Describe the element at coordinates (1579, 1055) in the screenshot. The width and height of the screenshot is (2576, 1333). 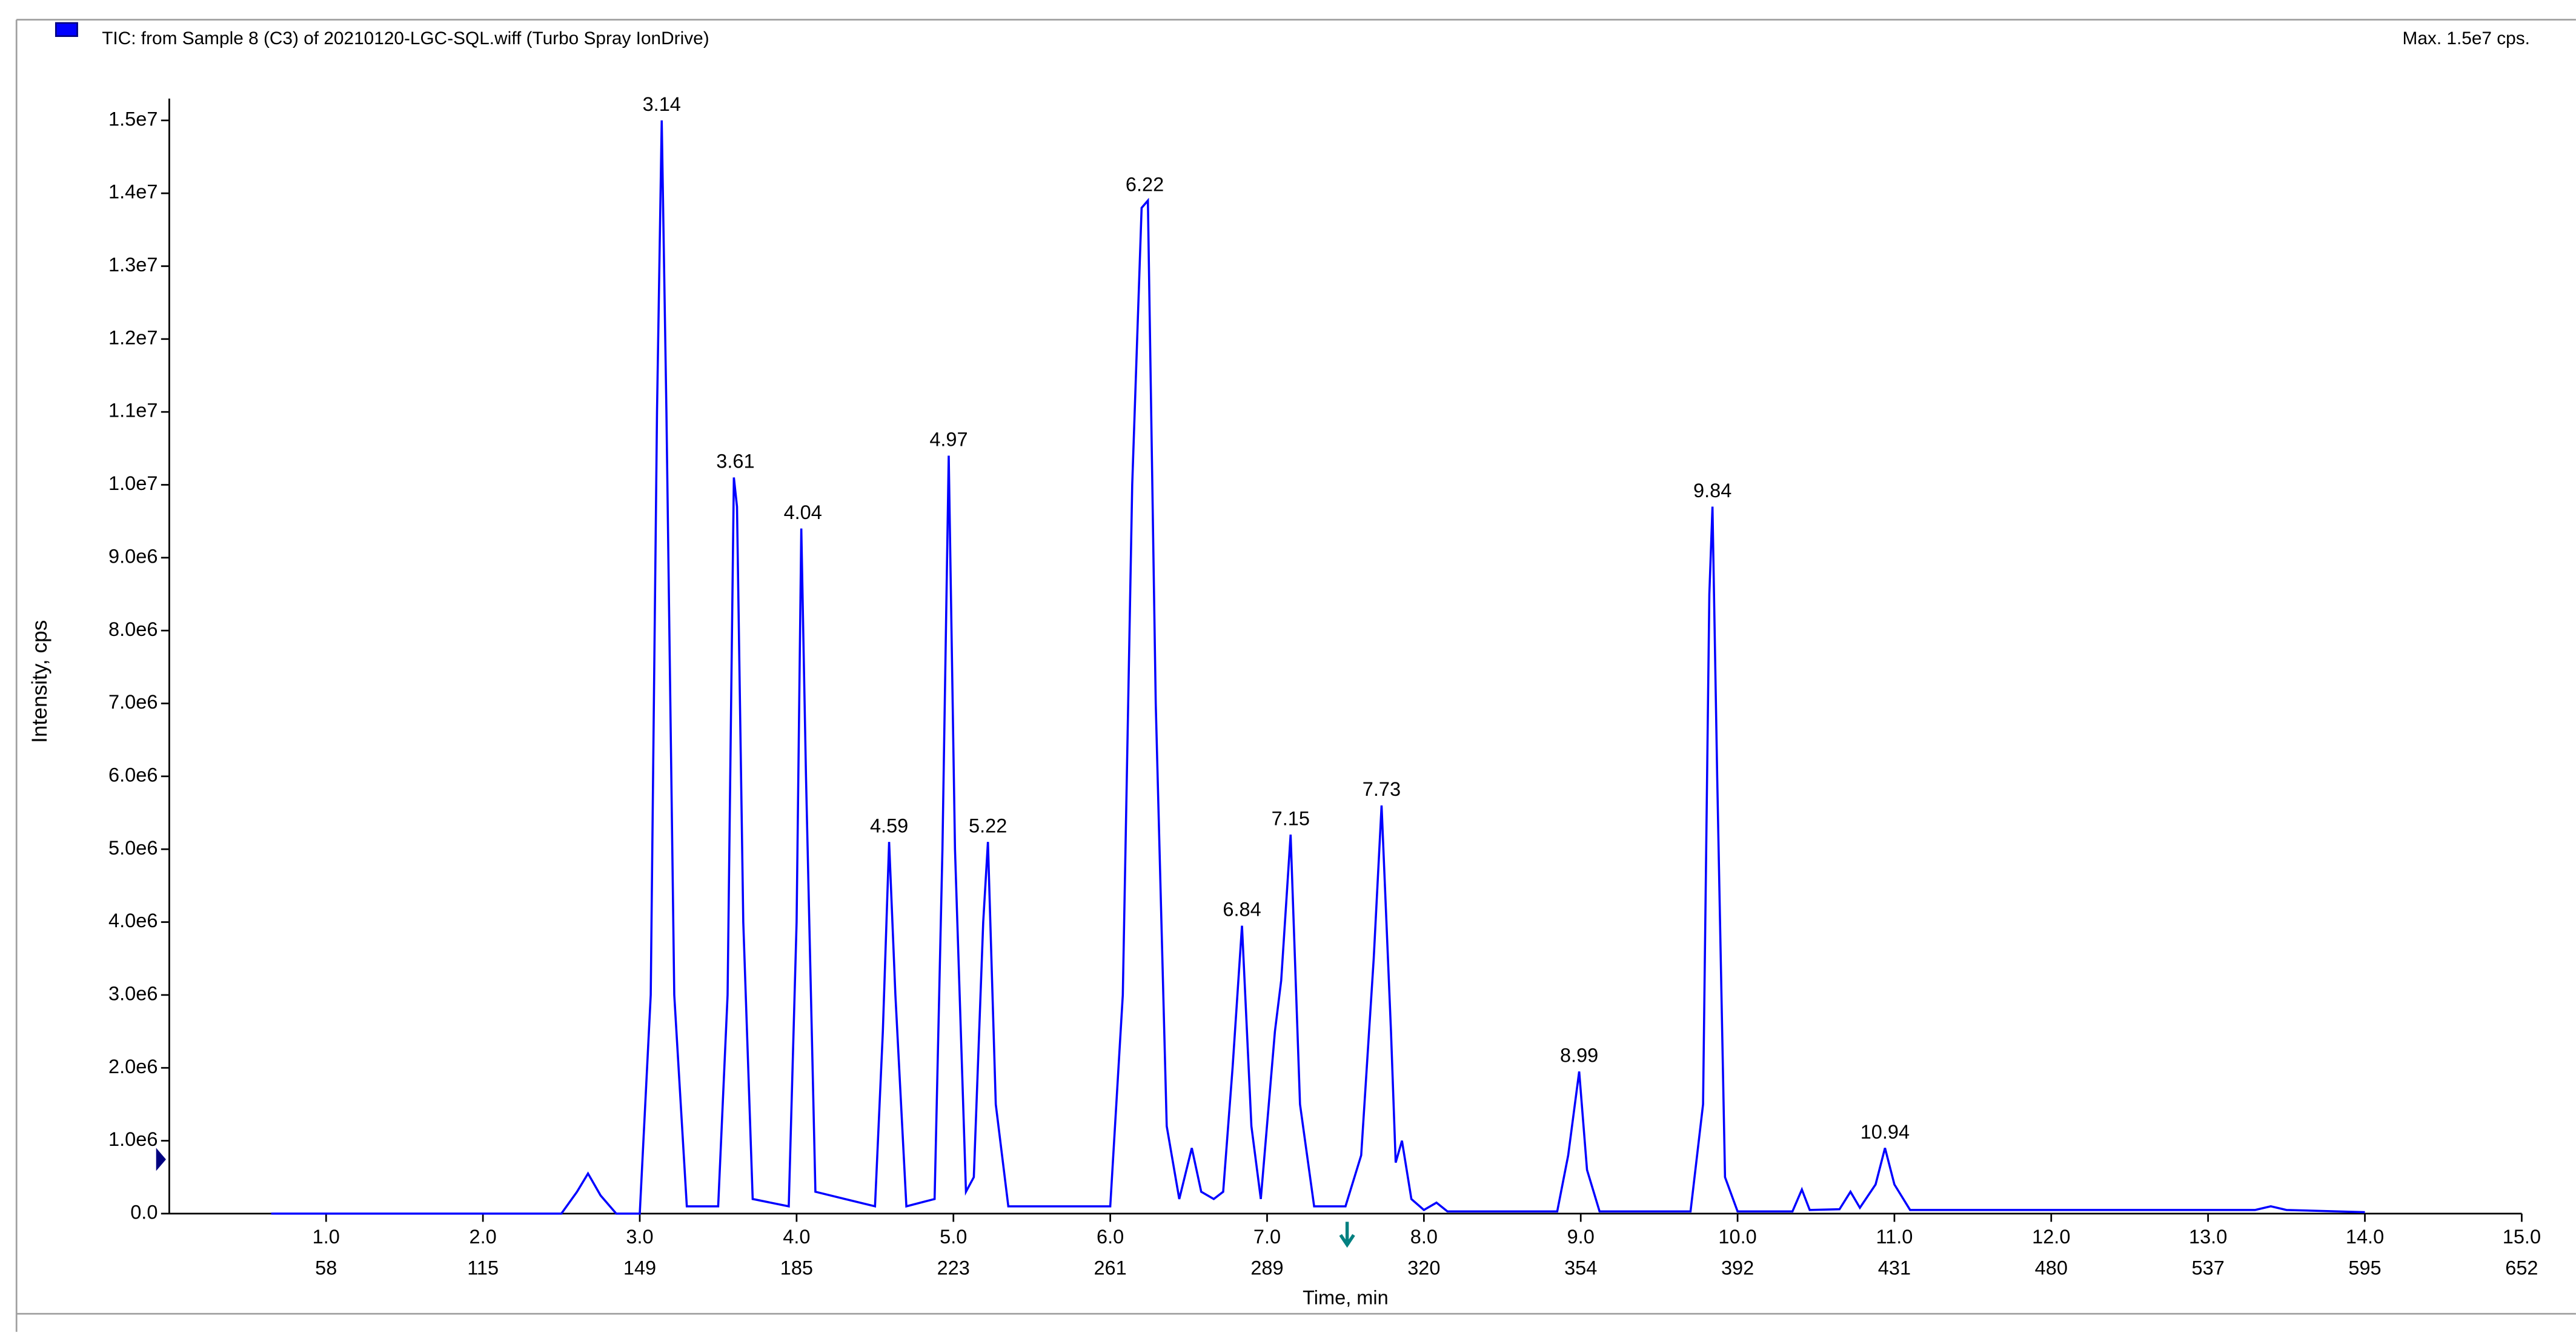
I see `peak-label: 8.99` at that location.